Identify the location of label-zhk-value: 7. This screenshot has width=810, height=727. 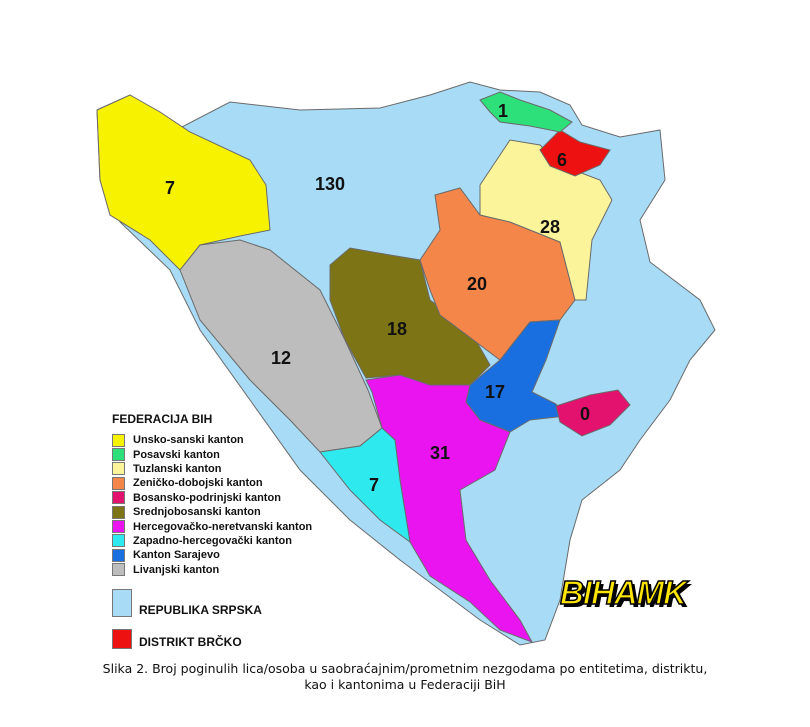
(374, 485).